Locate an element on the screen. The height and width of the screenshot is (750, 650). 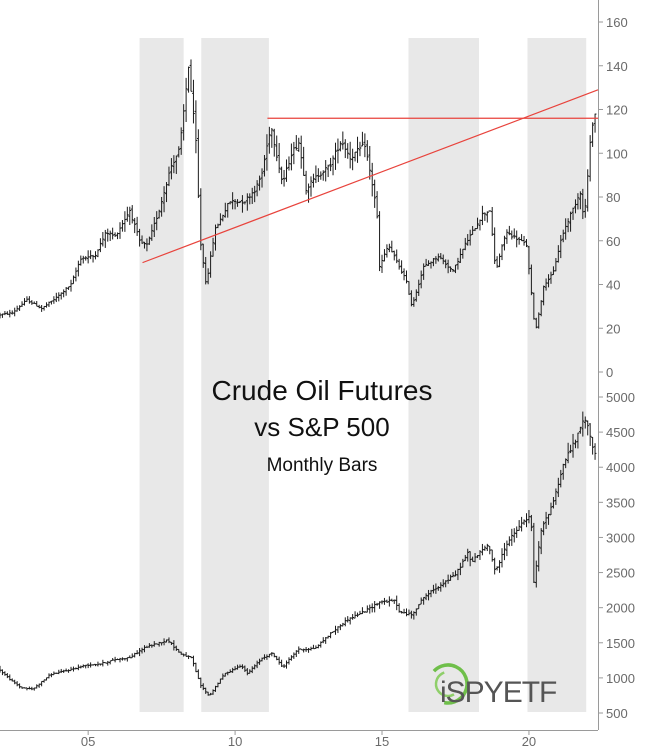
watermark-text: iSPYETF is located at coordinates (498, 692).